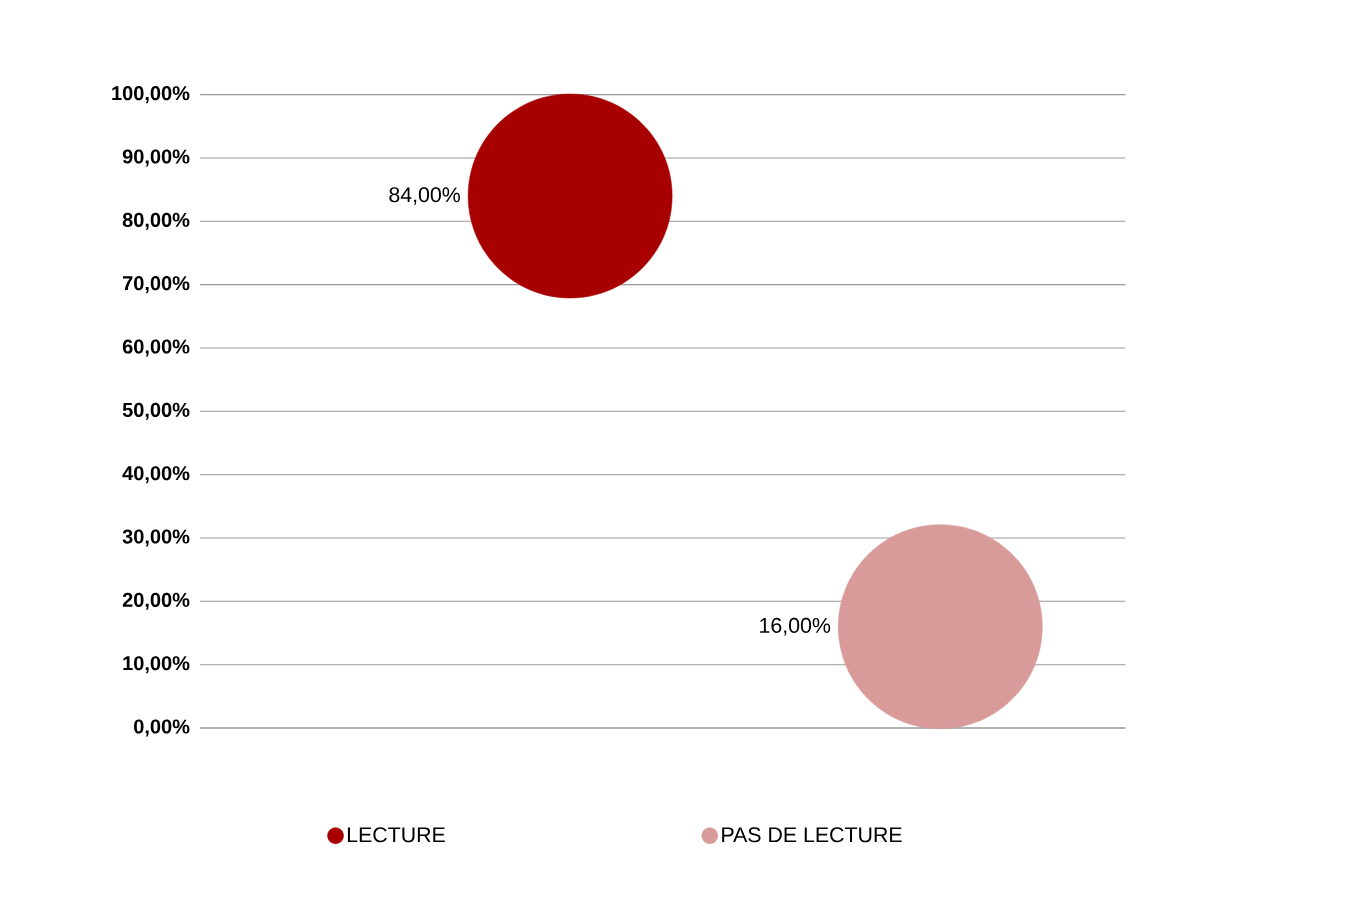 This screenshot has height=913, width=1358. I want to click on y-tick-label: 10,00%, so click(156, 665).